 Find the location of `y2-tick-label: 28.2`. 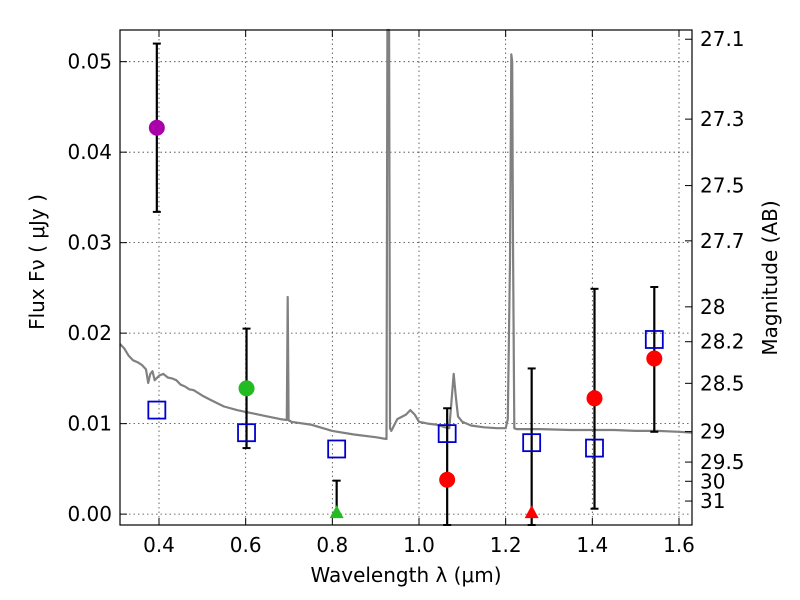

y2-tick-label: 28.2 is located at coordinates (722, 342).